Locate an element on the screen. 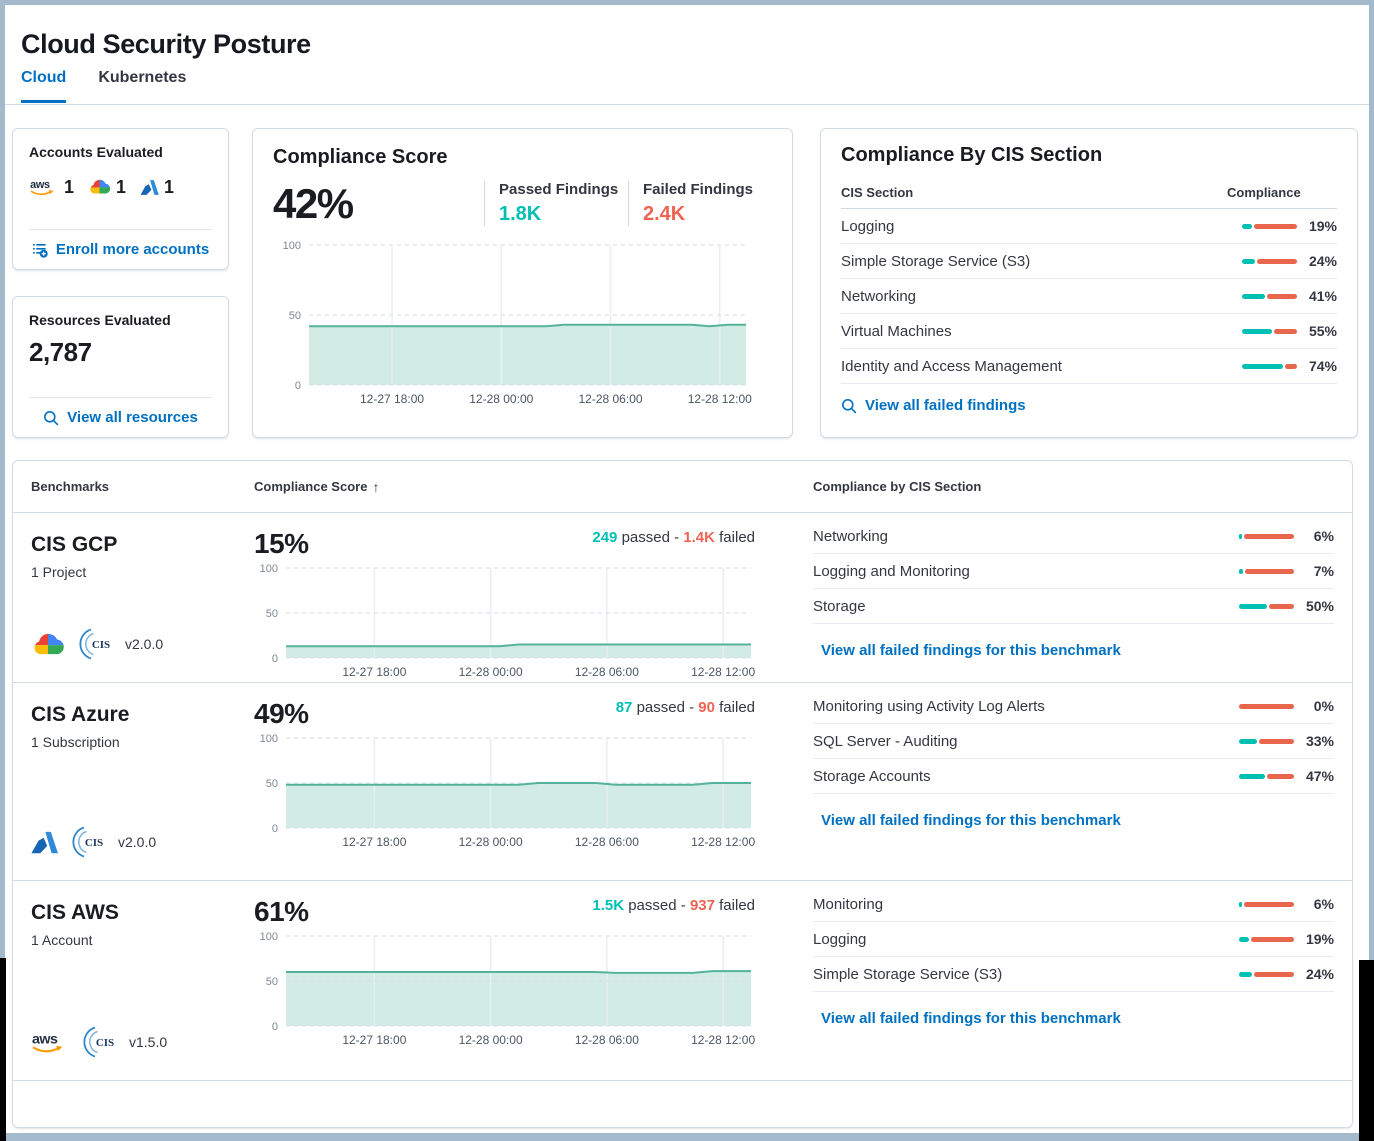 The height and width of the screenshot is (1141, 1374). cis-section-row: Networking 6% is located at coordinates (1073, 536).